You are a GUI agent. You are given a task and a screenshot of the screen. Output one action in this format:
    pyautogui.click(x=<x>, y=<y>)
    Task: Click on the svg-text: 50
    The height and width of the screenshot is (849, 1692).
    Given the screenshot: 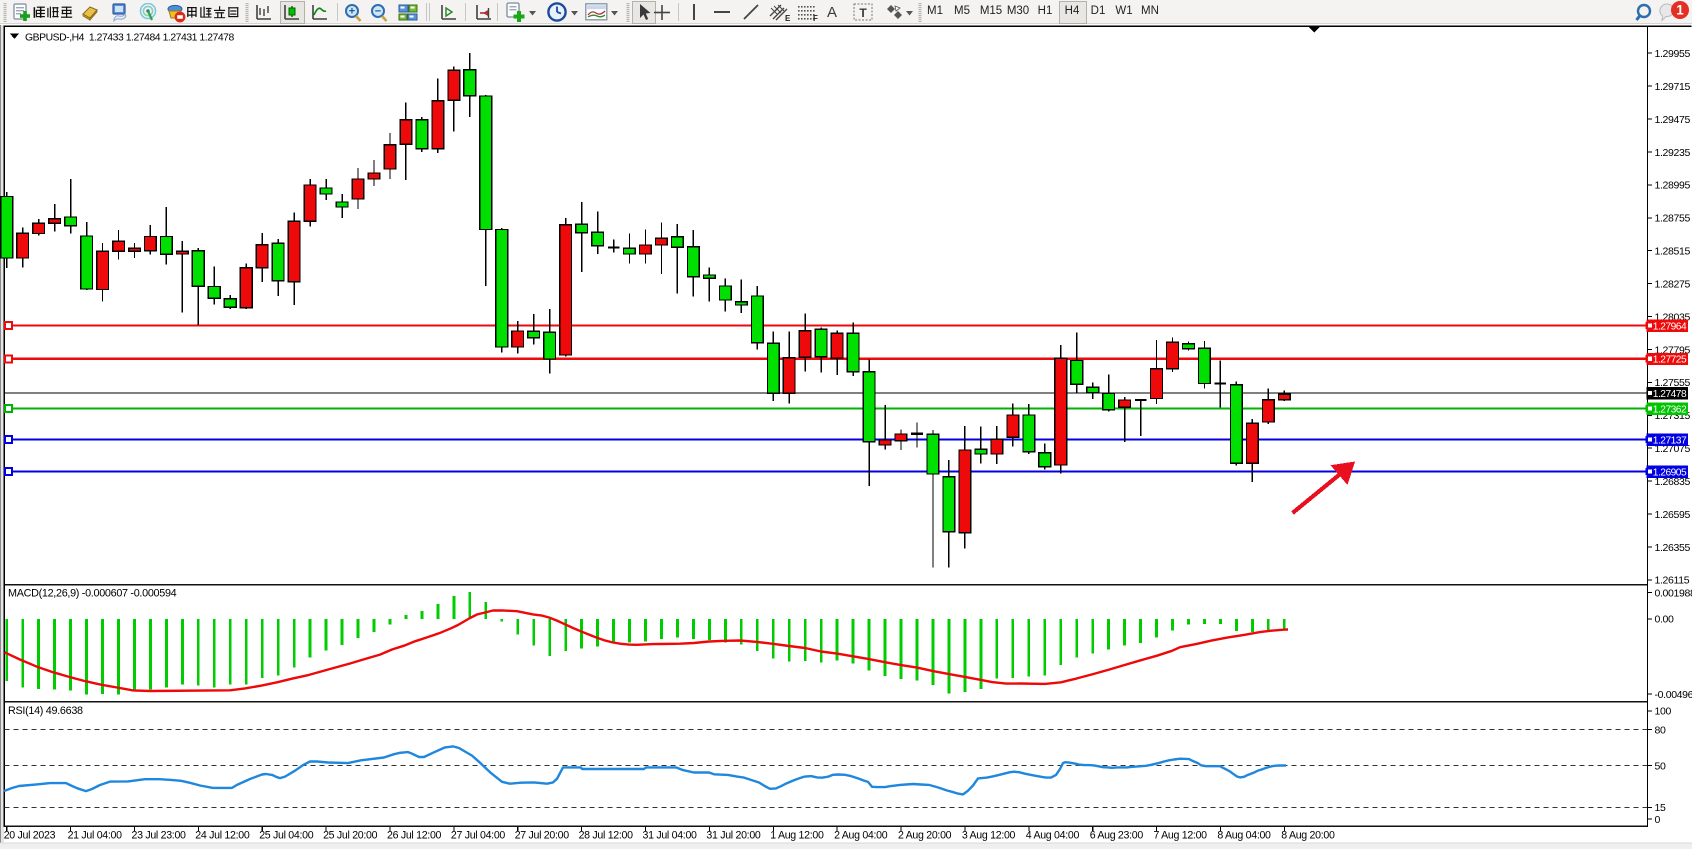 What is the action you would take?
    pyautogui.click(x=1660, y=766)
    